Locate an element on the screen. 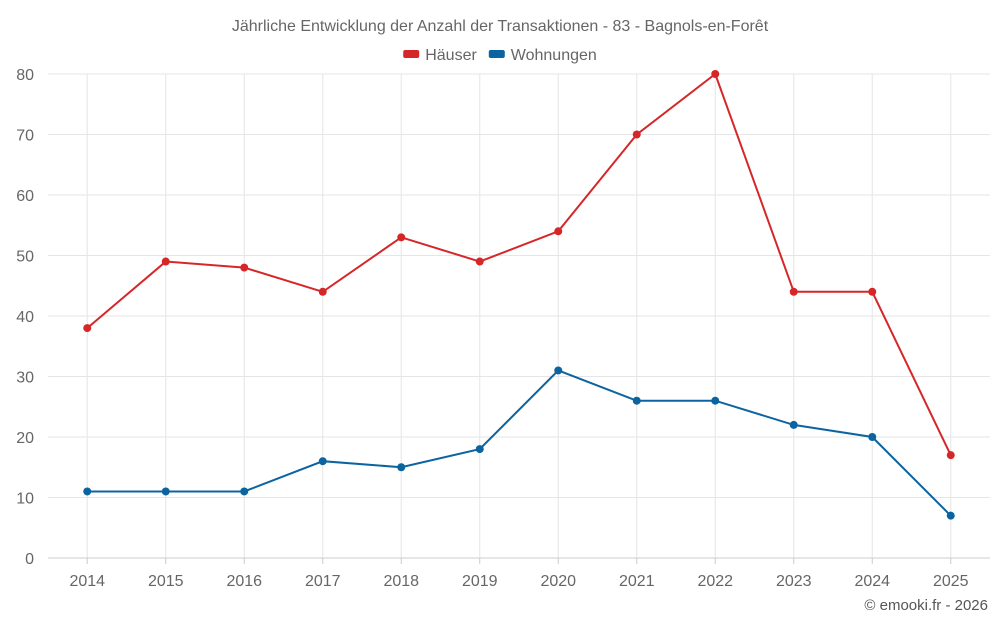 Image resolution: width=1000 pixels, height=625 pixels. x-tick-label: 2016 is located at coordinates (244, 581).